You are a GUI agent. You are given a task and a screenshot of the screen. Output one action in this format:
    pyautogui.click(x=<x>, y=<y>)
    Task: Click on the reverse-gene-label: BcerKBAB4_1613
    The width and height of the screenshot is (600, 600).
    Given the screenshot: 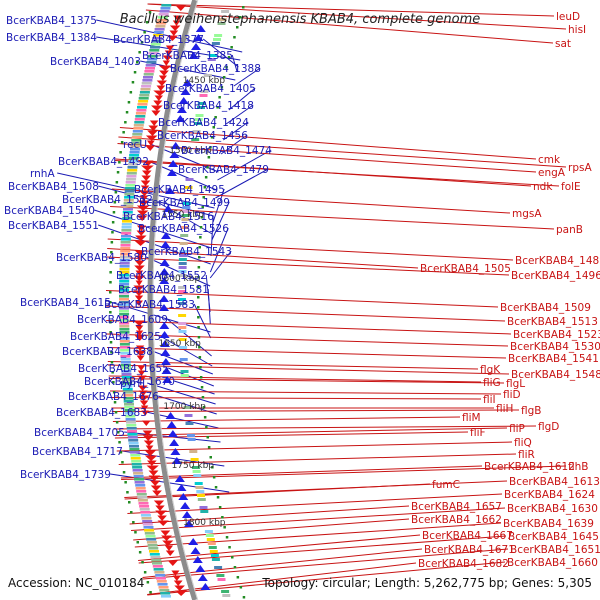 What is the action you would take?
    pyautogui.click(x=554, y=482)
    